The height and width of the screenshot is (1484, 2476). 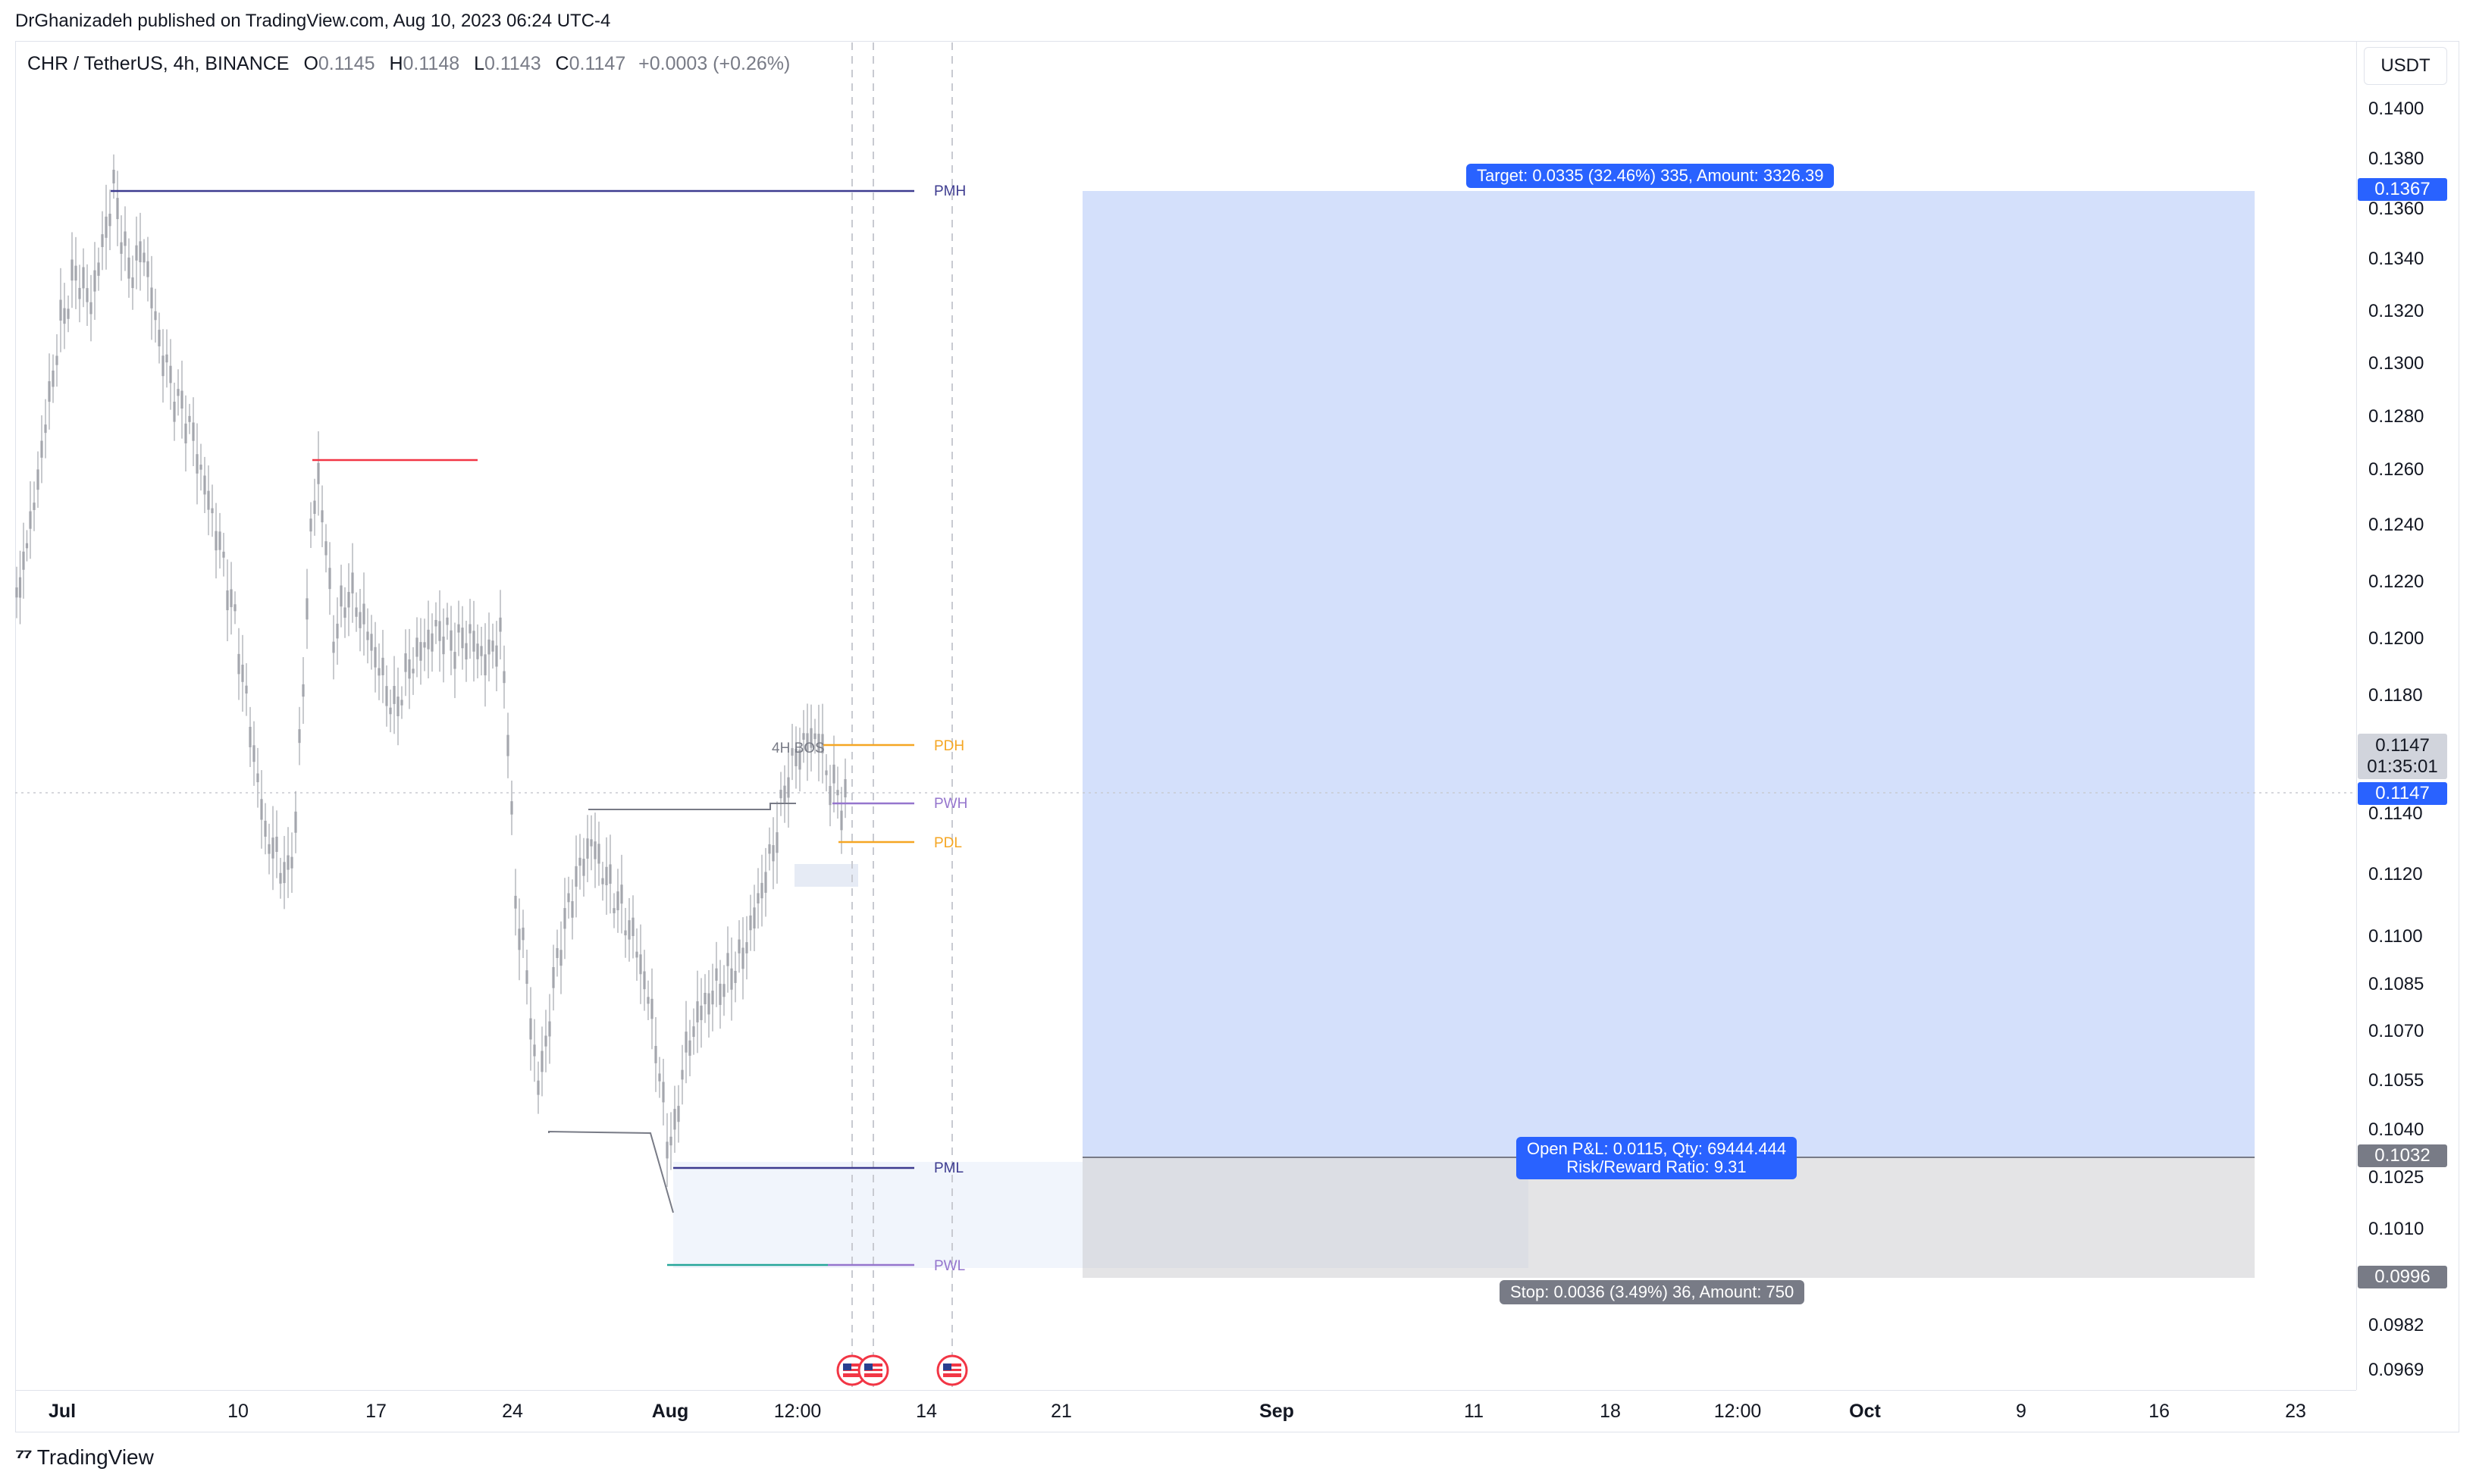 What do you see at coordinates (948, 843) in the screenshot?
I see `pdl-label: PDL` at bounding box center [948, 843].